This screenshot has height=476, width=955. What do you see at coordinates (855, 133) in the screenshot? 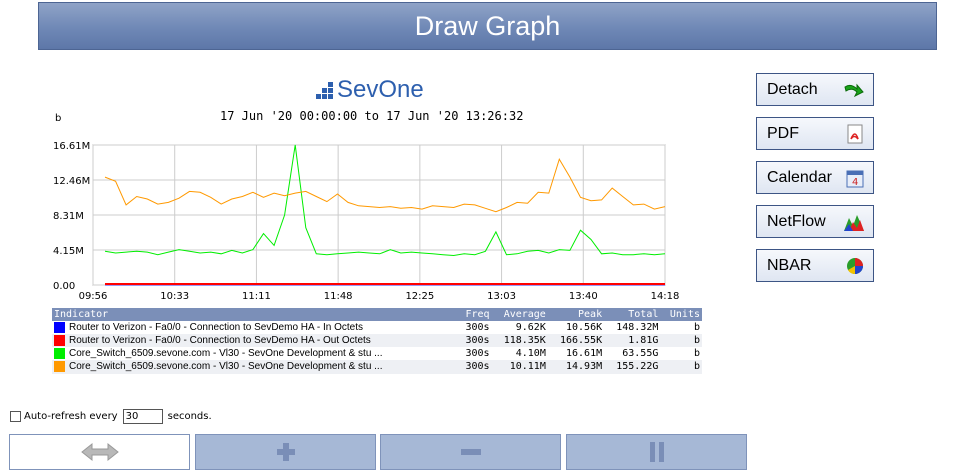
I see `pdf-icon` at bounding box center [855, 133].